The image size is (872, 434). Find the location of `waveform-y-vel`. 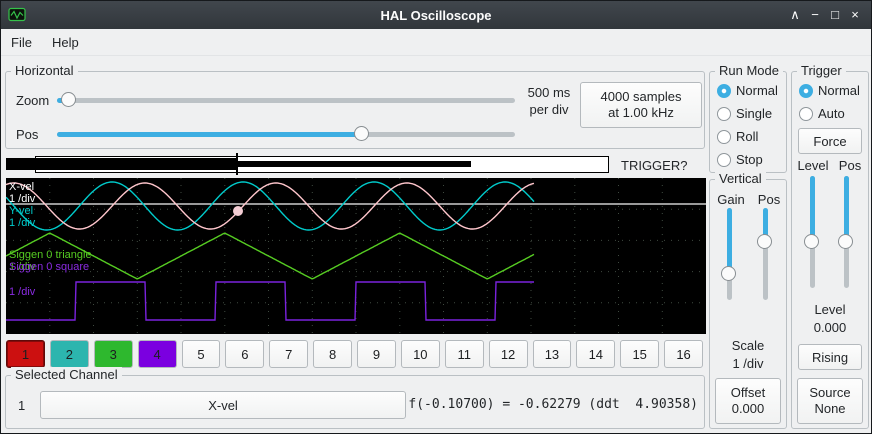

waveform-y-vel is located at coordinates (270, 206).